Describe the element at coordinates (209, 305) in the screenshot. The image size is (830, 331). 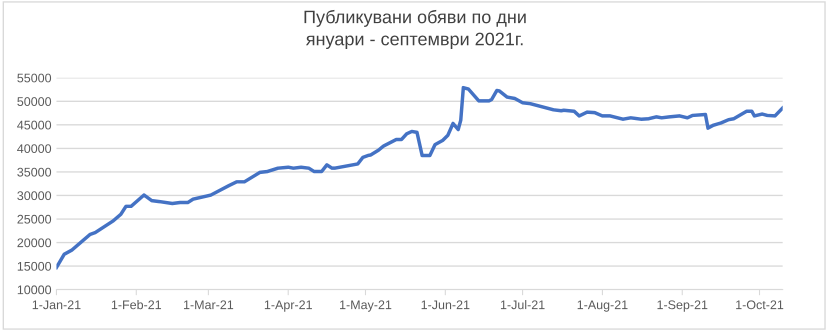
I see `x-tick-label: 1-Mar-21` at that location.